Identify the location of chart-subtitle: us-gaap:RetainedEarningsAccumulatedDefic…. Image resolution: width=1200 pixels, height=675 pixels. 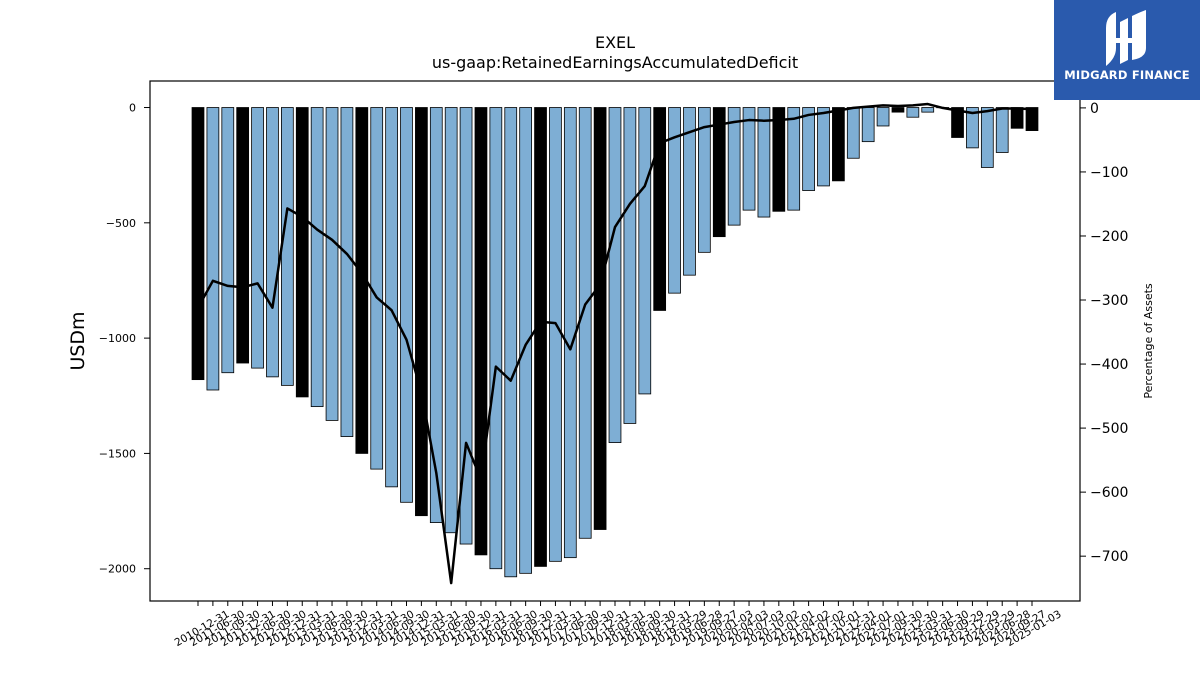
(615, 62).